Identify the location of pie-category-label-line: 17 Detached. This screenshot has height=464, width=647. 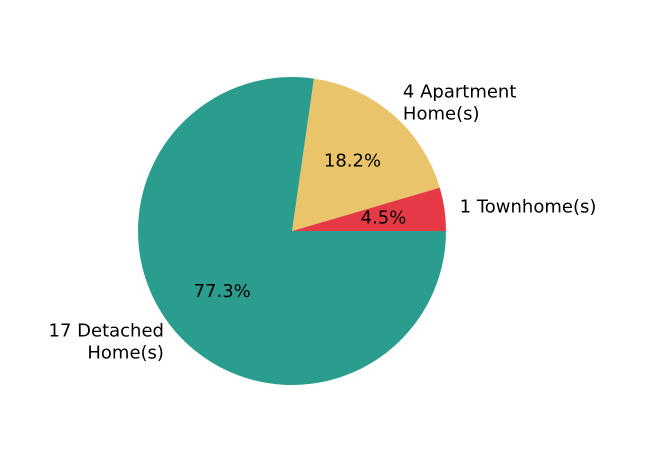
(106, 330).